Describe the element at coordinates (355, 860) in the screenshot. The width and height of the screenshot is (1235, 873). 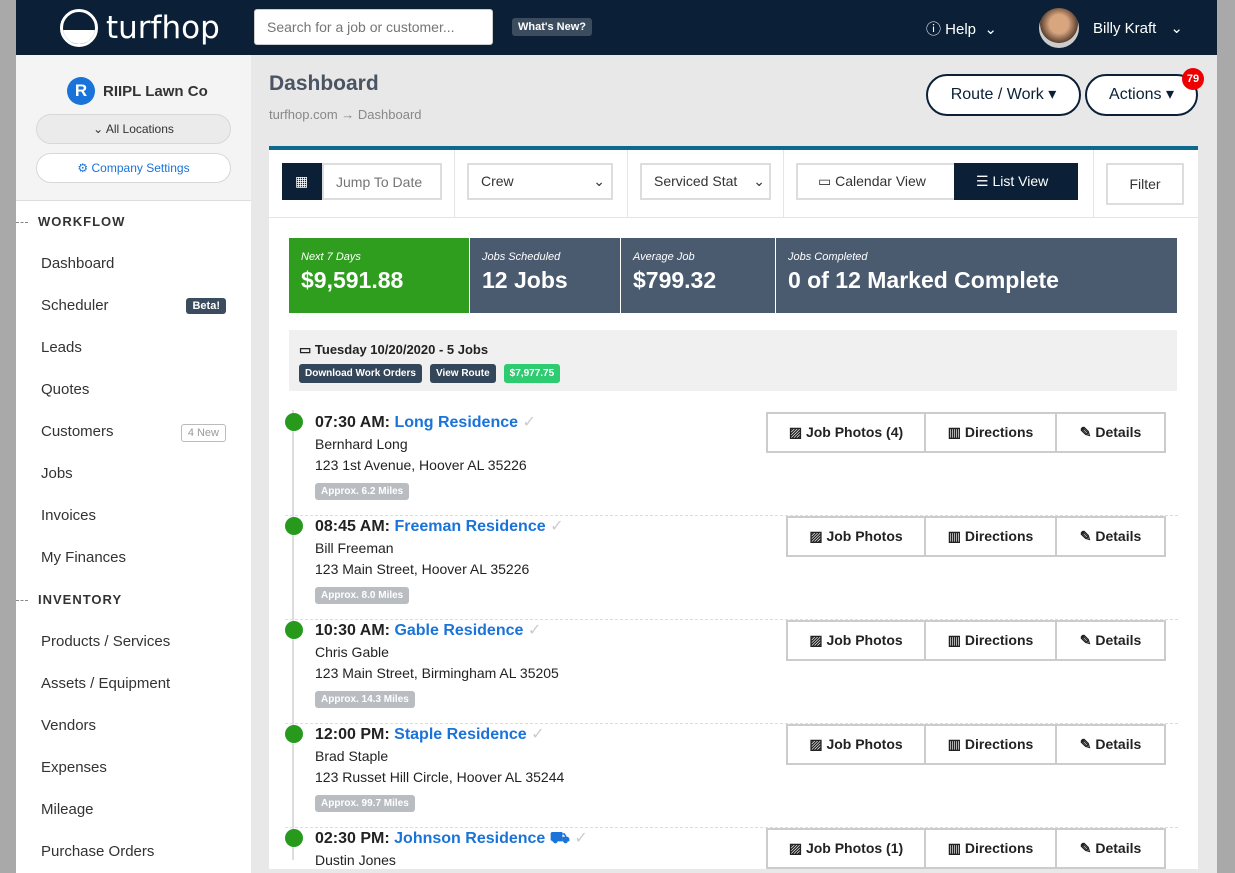
I see `job-customer: Dustin Jones` at that location.